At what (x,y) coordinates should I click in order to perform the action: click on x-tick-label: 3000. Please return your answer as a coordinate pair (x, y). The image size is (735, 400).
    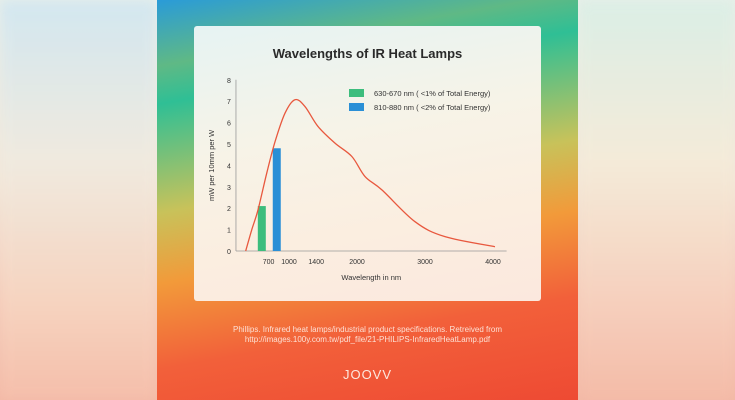
    Looking at the image, I should click on (425, 262).